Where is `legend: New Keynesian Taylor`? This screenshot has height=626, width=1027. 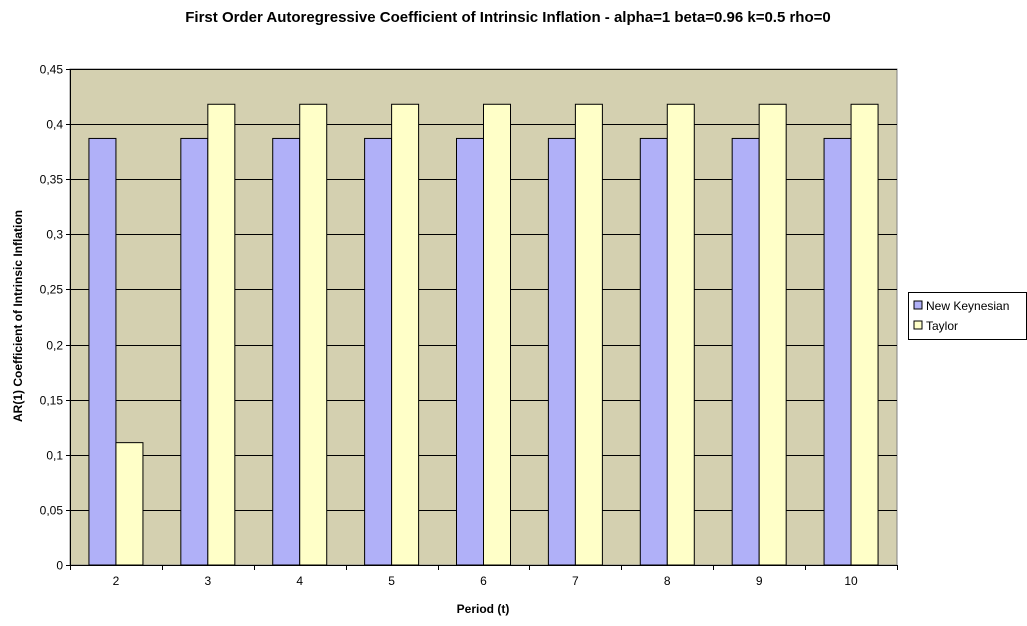
legend: New Keynesian Taylor is located at coordinates (967, 316).